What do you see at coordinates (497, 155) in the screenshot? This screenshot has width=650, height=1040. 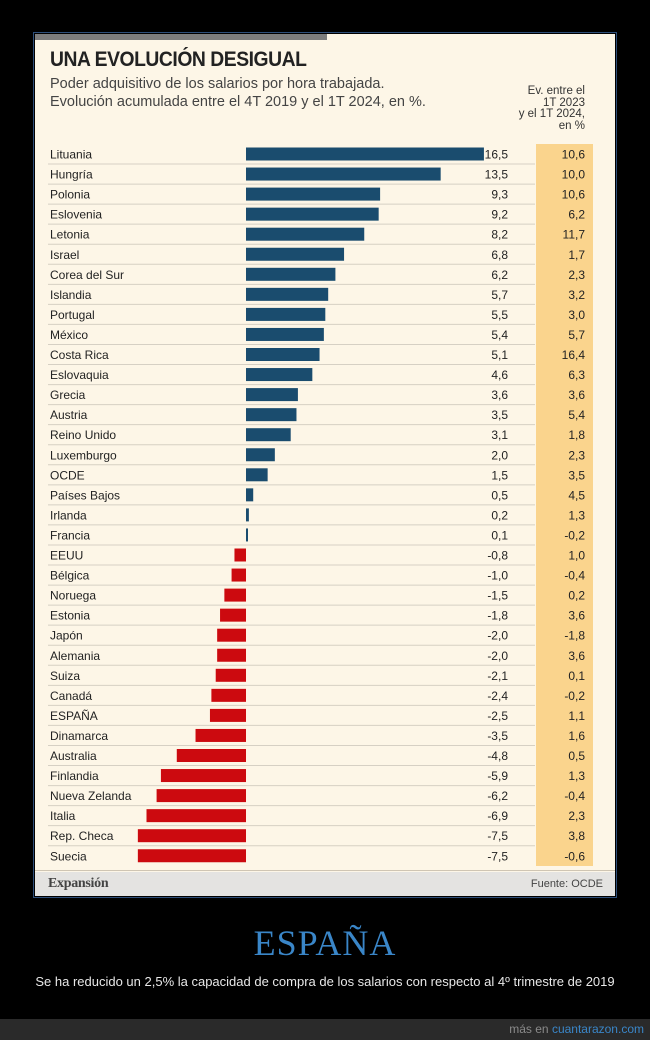 I see `value-label: 16,5` at bounding box center [497, 155].